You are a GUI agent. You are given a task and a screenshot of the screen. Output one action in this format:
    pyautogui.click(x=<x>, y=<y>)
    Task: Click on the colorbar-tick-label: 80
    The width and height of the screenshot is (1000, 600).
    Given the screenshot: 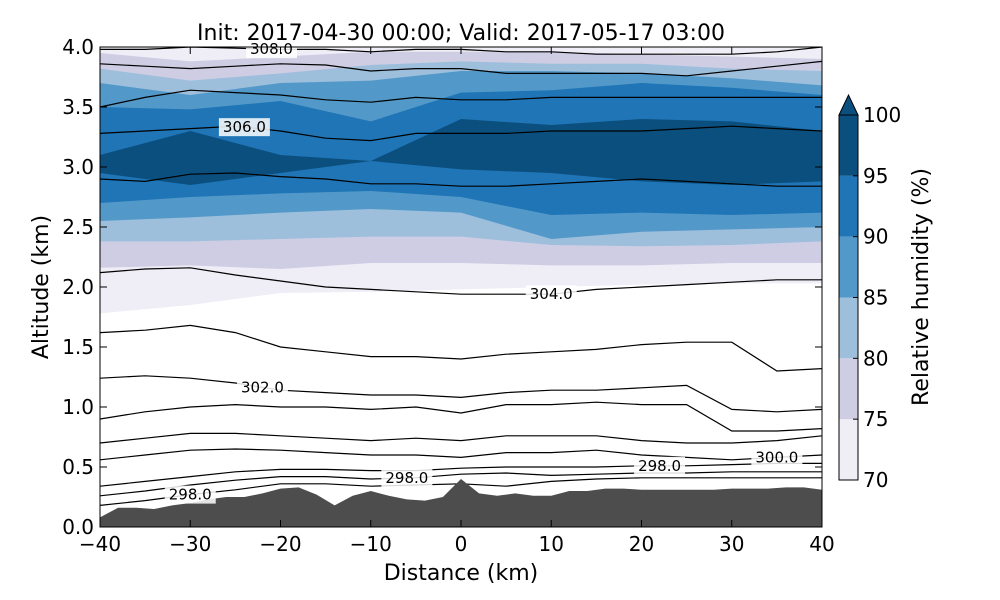 What is the action you would take?
    pyautogui.click(x=875, y=358)
    